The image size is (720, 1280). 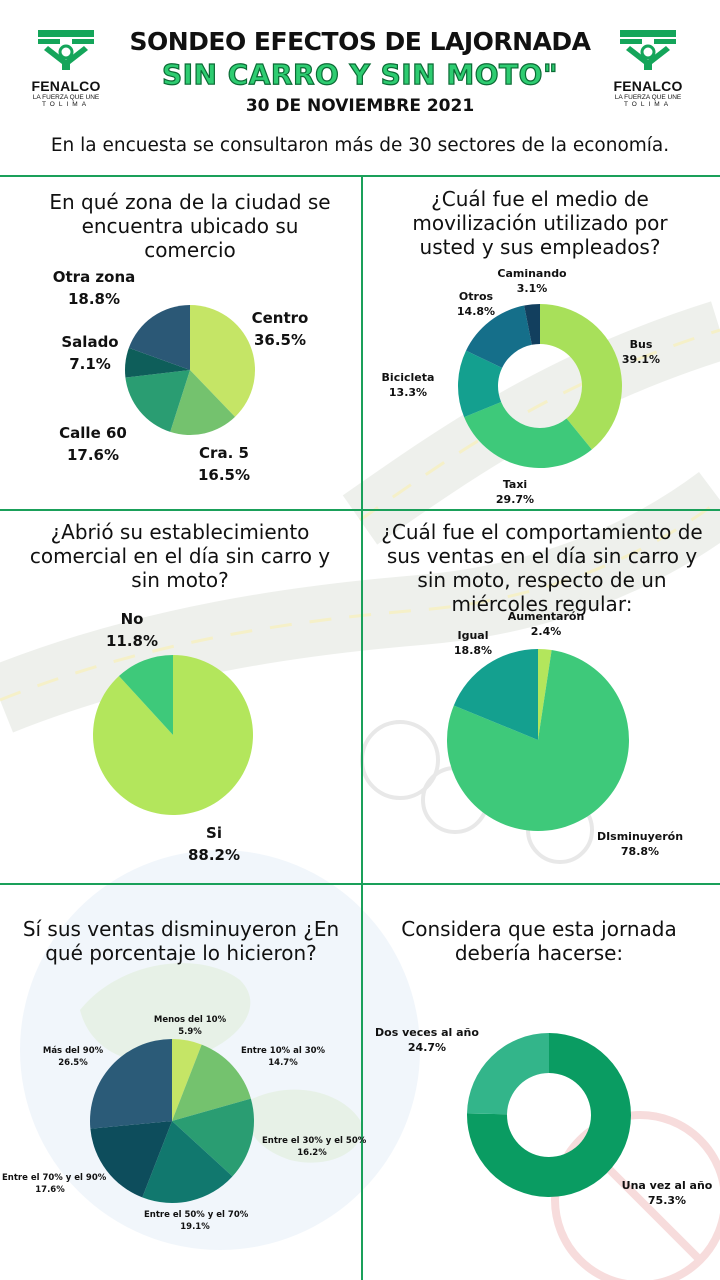 I want to click on page-subtitle: SIN CARRO Y SIN MOTO", so click(x=360, y=74).